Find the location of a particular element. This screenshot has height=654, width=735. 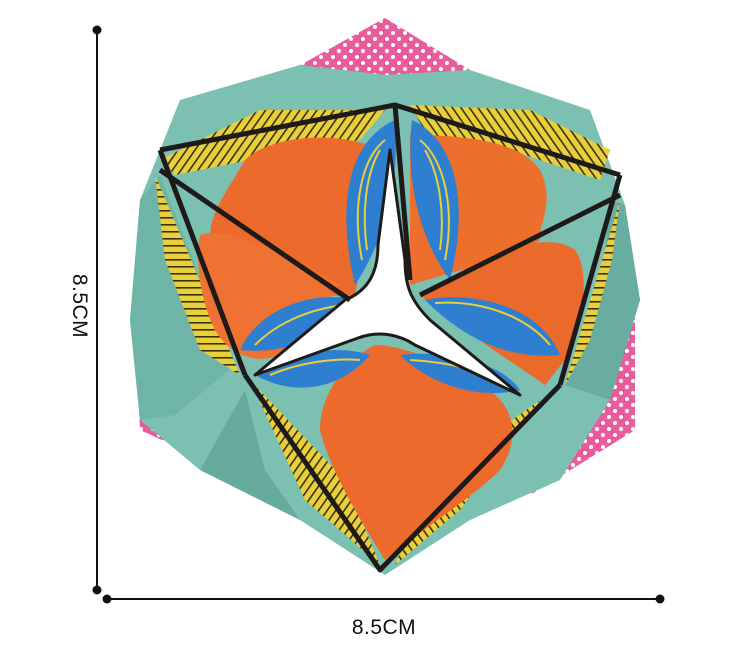

height-dimension-line is located at coordinates (97, 310).